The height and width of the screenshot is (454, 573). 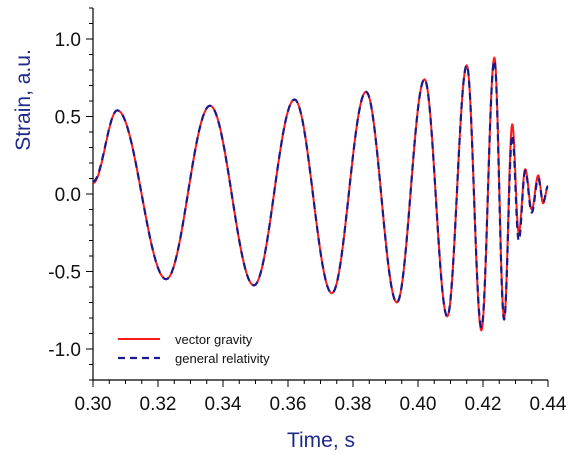 I want to click on legend-label-vector-gravity: vector gravity, so click(x=214, y=339).